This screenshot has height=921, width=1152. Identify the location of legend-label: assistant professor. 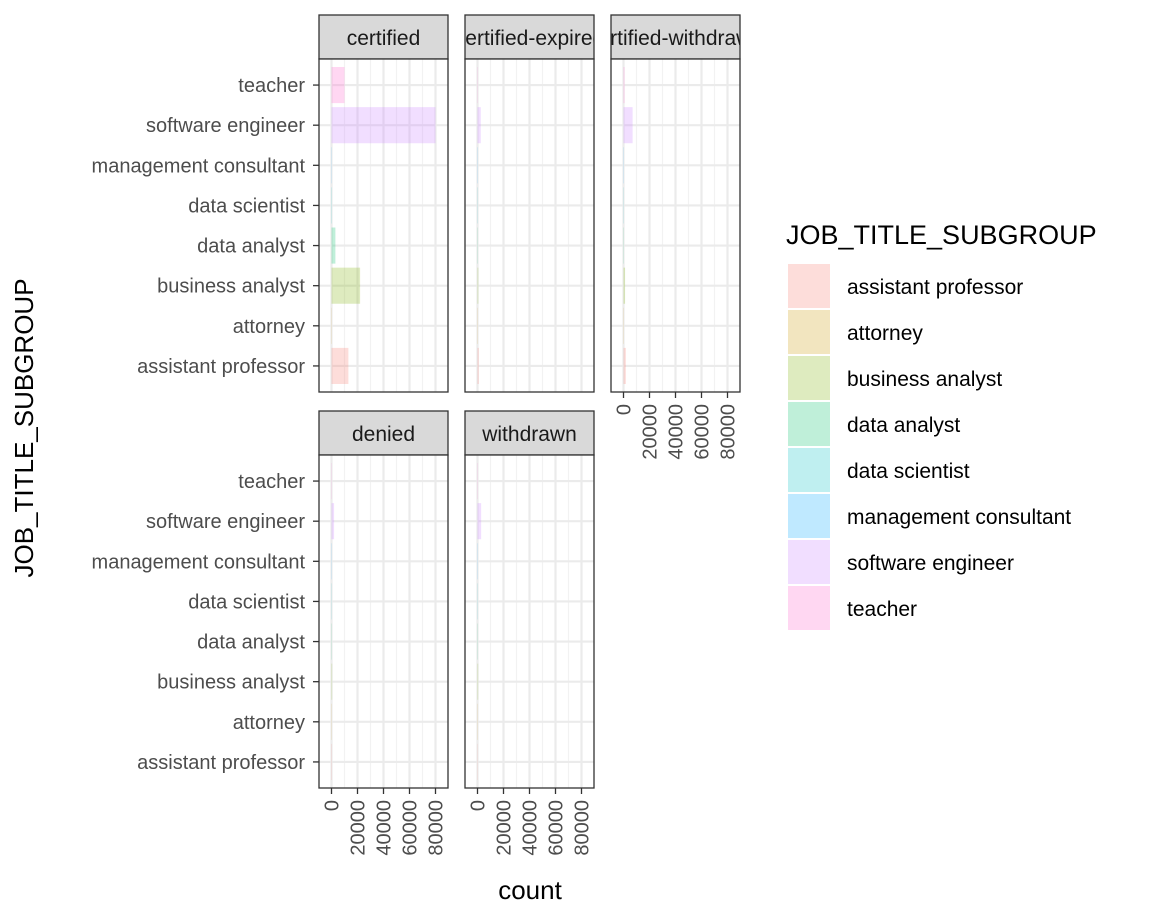
(935, 287).